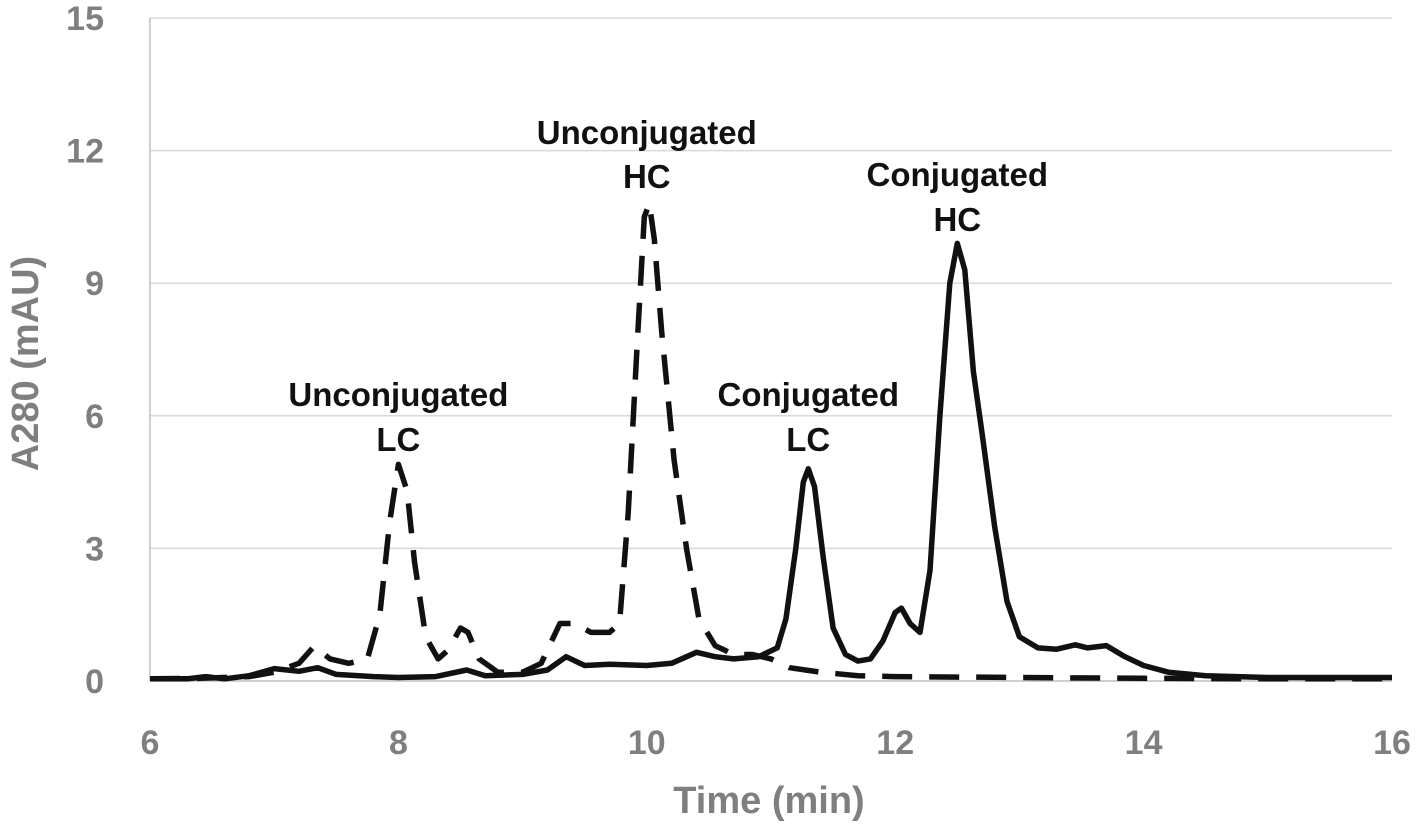 The image size is (1419, 830). Describe the element at coordinates (808, 439) in the screenshot. I see `peak-annotation-2-line-1: LC` at that location.